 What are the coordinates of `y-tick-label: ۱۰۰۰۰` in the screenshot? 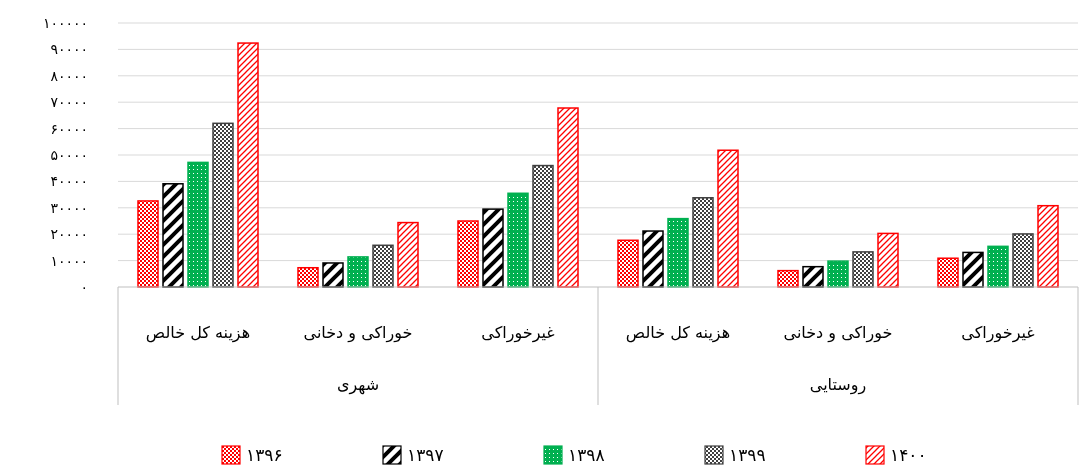 It's located at (69, 260).